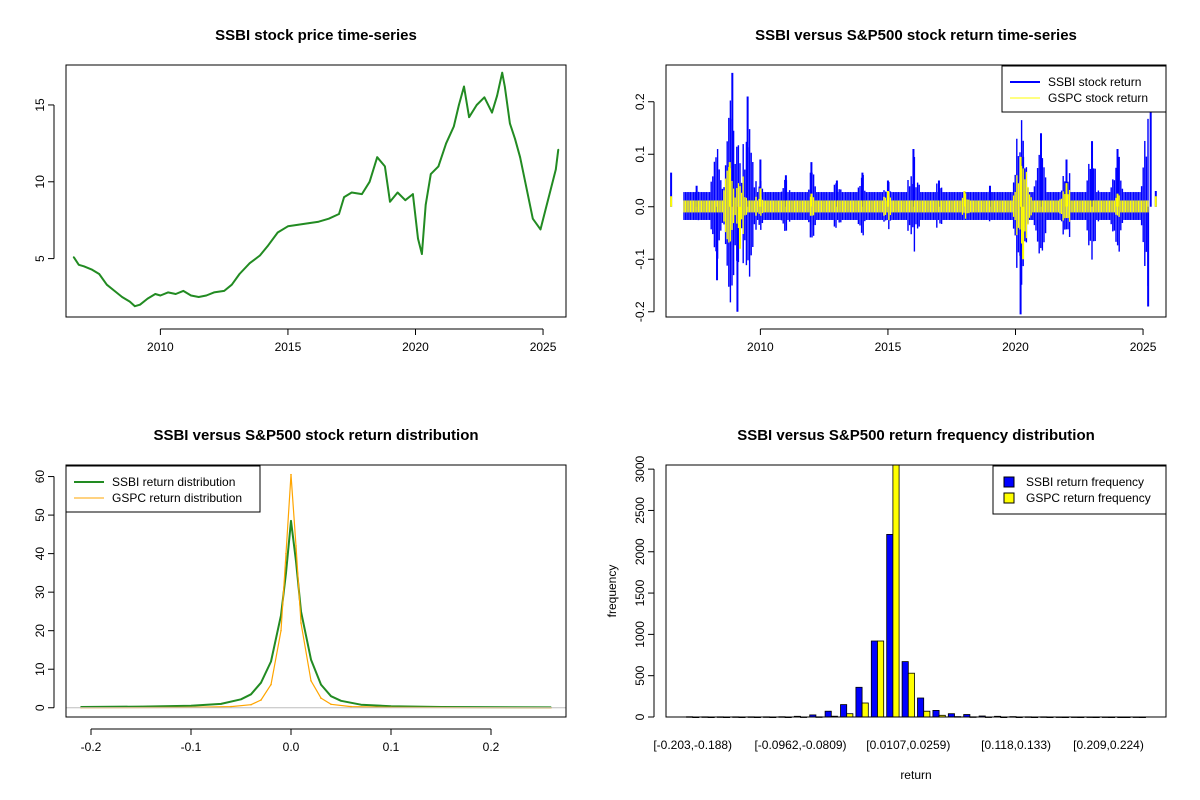  Describe the element at coordinates (640, 311) in the screenshot. I see `y-tick-label: -0.2` at that location.